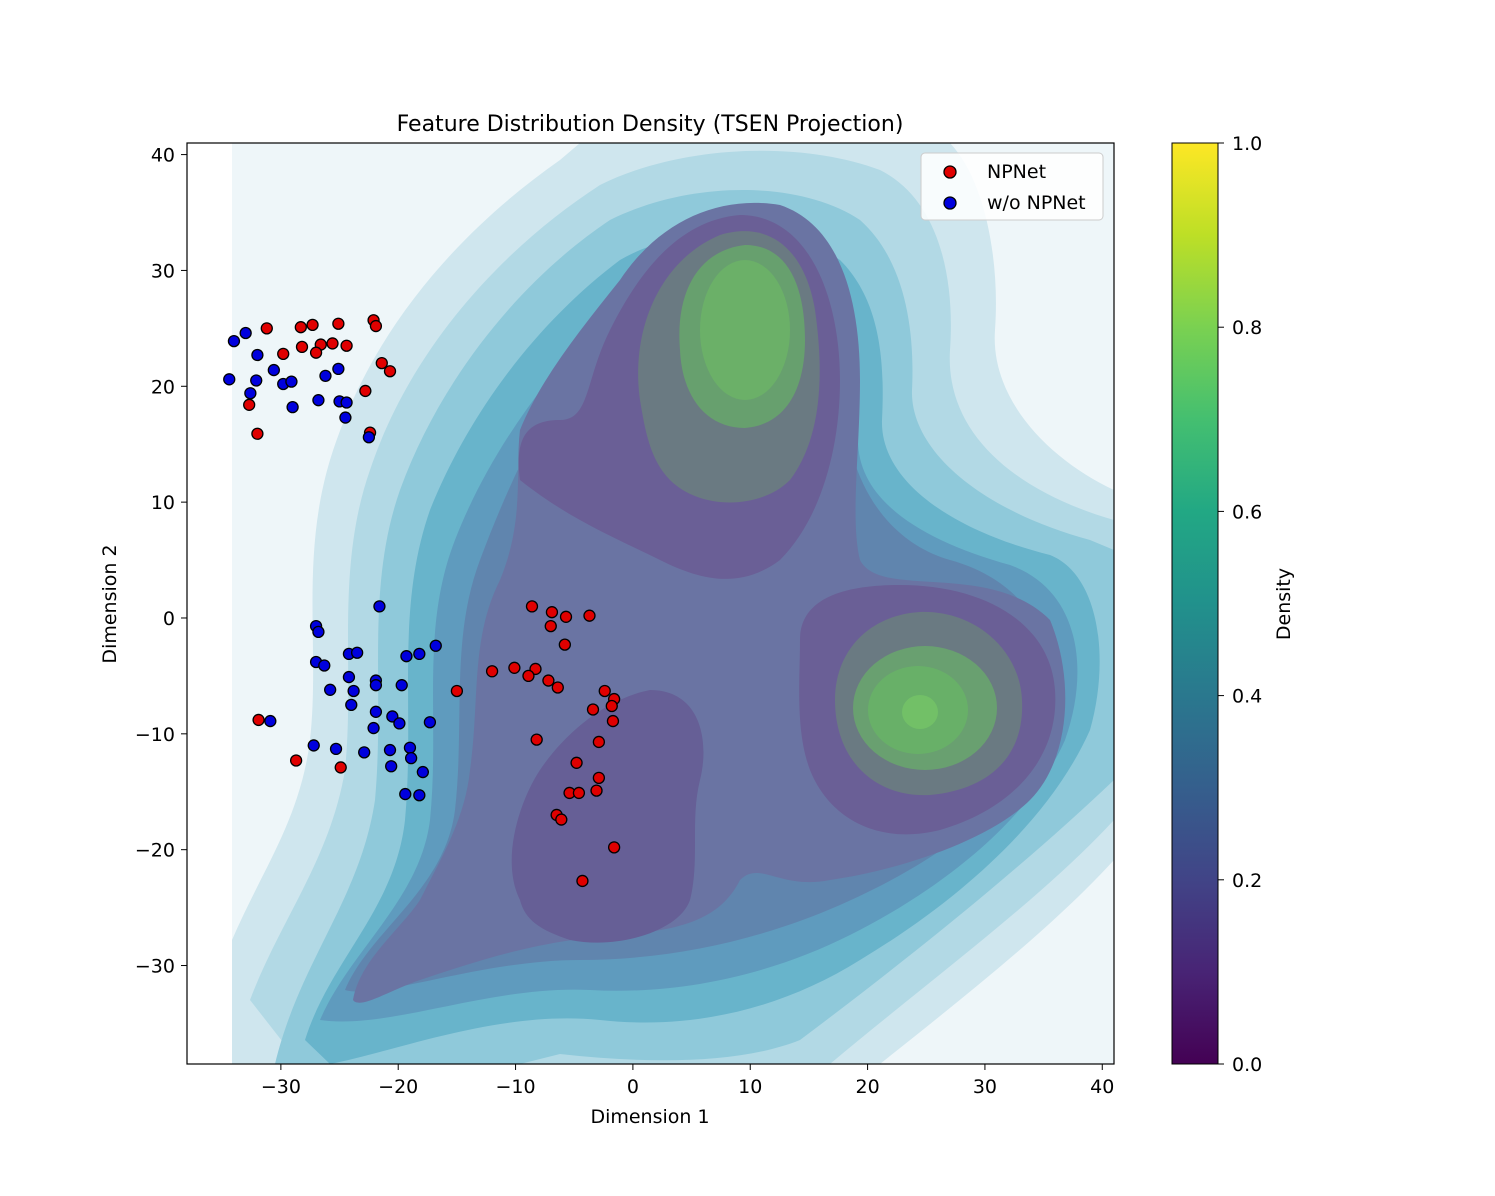 The height and width of the screenshot is (1196, 1495). What do you see at coordinates (163, 387) in the screenshot?
I see `y-tick-label: 20` at bounding box center [163, 387].